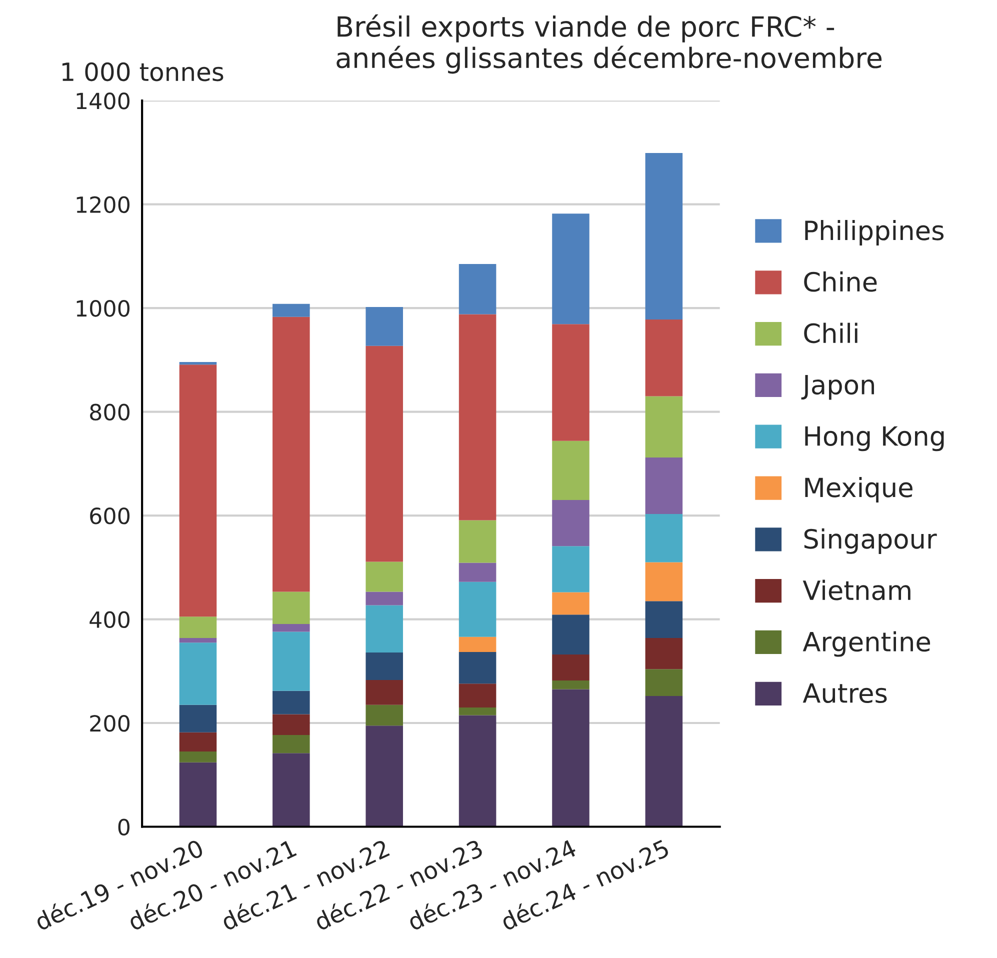  Describe the element at coordinates (840, 281) in the screenshot. I see `legend-label: Chine` at that location.